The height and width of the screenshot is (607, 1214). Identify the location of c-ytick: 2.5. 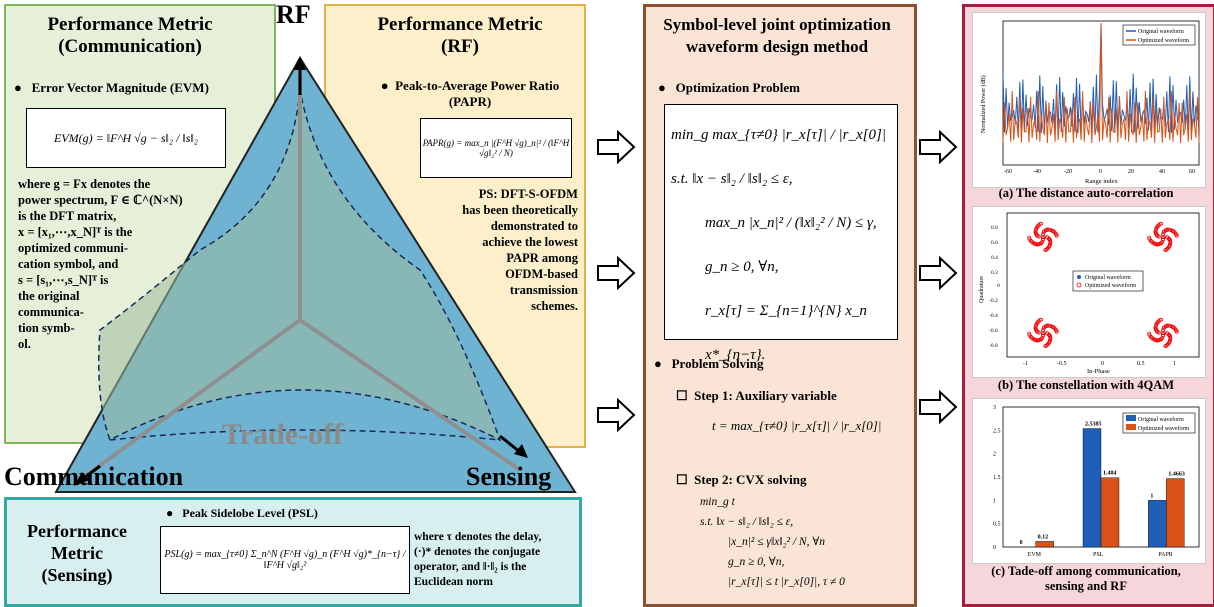
(997, 431).